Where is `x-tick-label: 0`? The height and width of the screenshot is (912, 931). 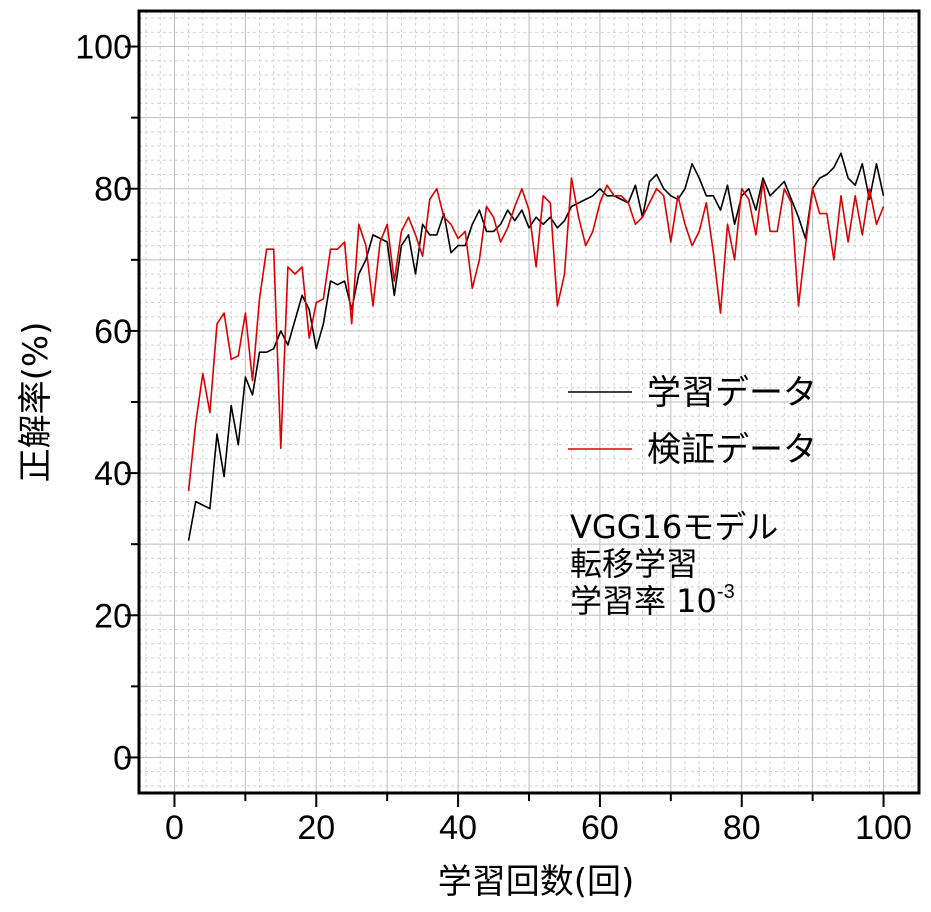 x-tick-label: 0 is located at coordinates (174, 828).